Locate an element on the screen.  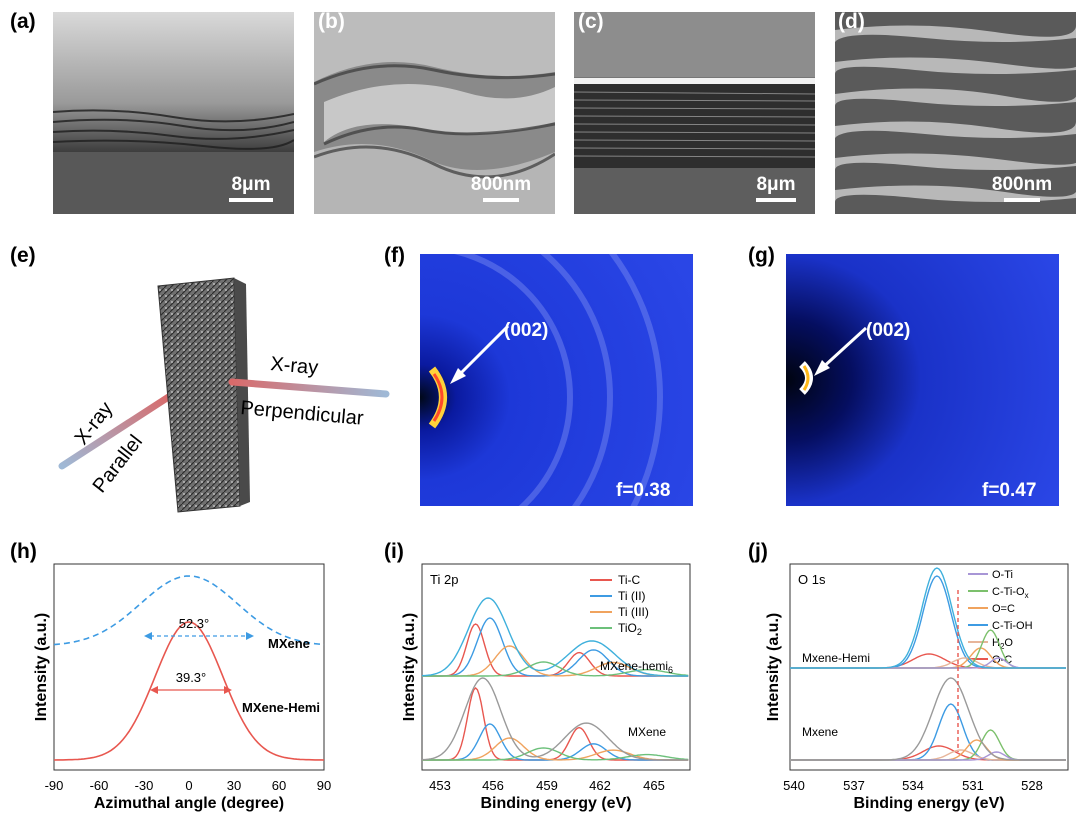
xrd-pattern-g-graphic: (002) f=0.47 is located at coordinates (922, 380).